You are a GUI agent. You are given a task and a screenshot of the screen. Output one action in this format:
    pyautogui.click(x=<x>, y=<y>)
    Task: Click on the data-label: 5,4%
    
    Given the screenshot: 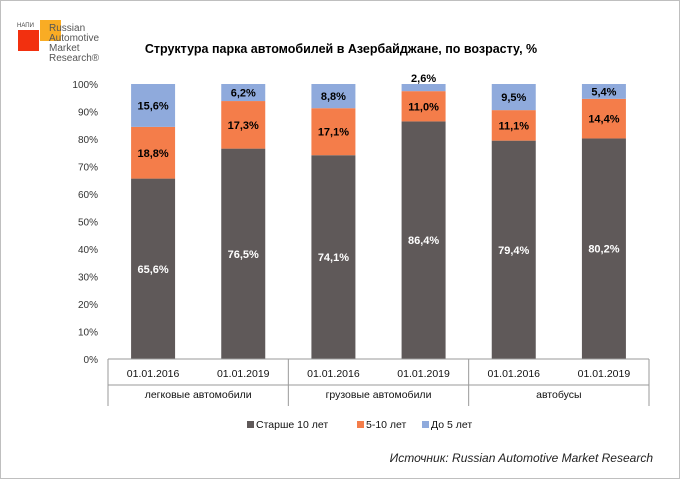 What is the action you would take?
    pyautogui.click(x=603, y=92)
    